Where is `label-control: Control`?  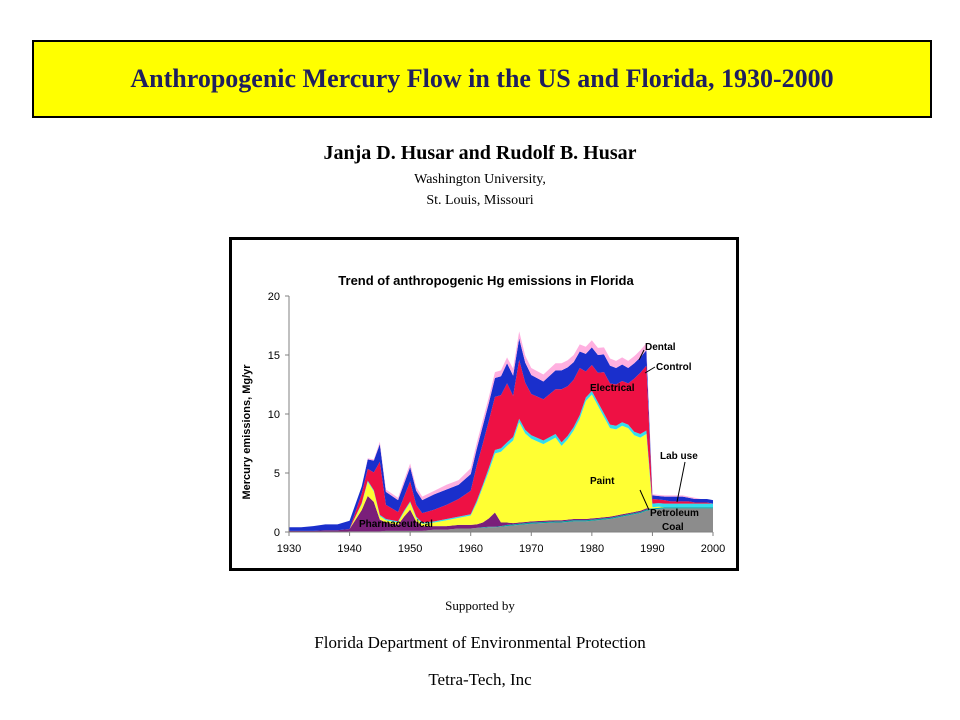
label-control: Control is located at coordinates (674, 367).